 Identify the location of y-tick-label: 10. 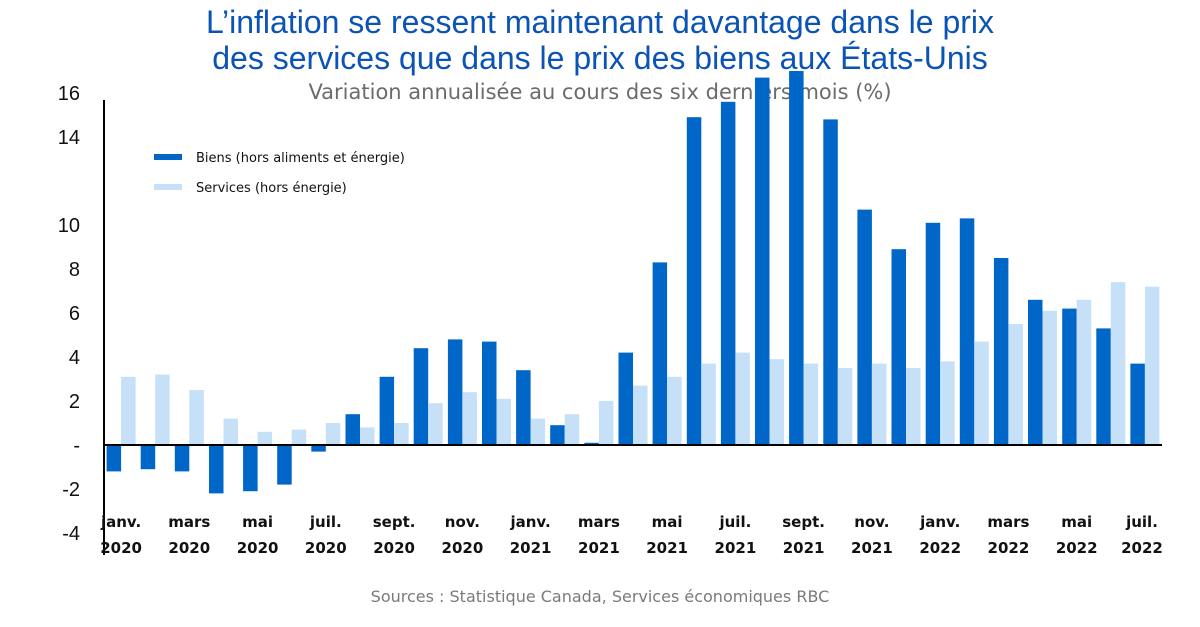
(69, 226).